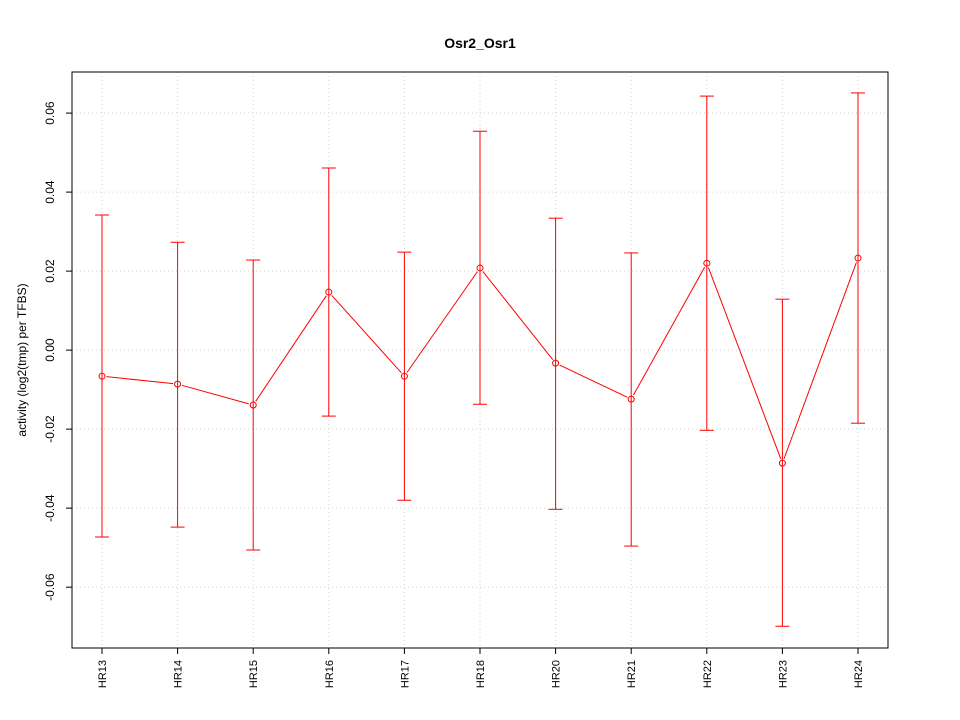 The height and width of the screenshot is (720, 960). I want to click on x-tick-label: HR22, so click(708, 674).